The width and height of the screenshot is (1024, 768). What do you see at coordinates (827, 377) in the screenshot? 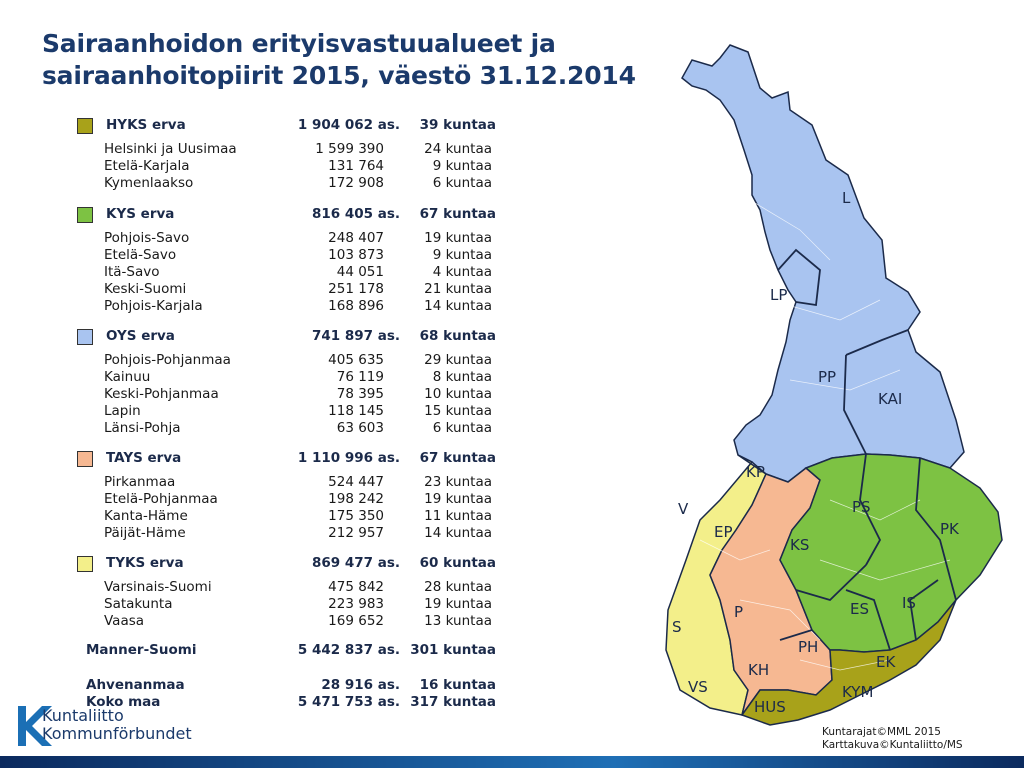
I see `map-label-pp: PP` at bounding box center [827, 377].